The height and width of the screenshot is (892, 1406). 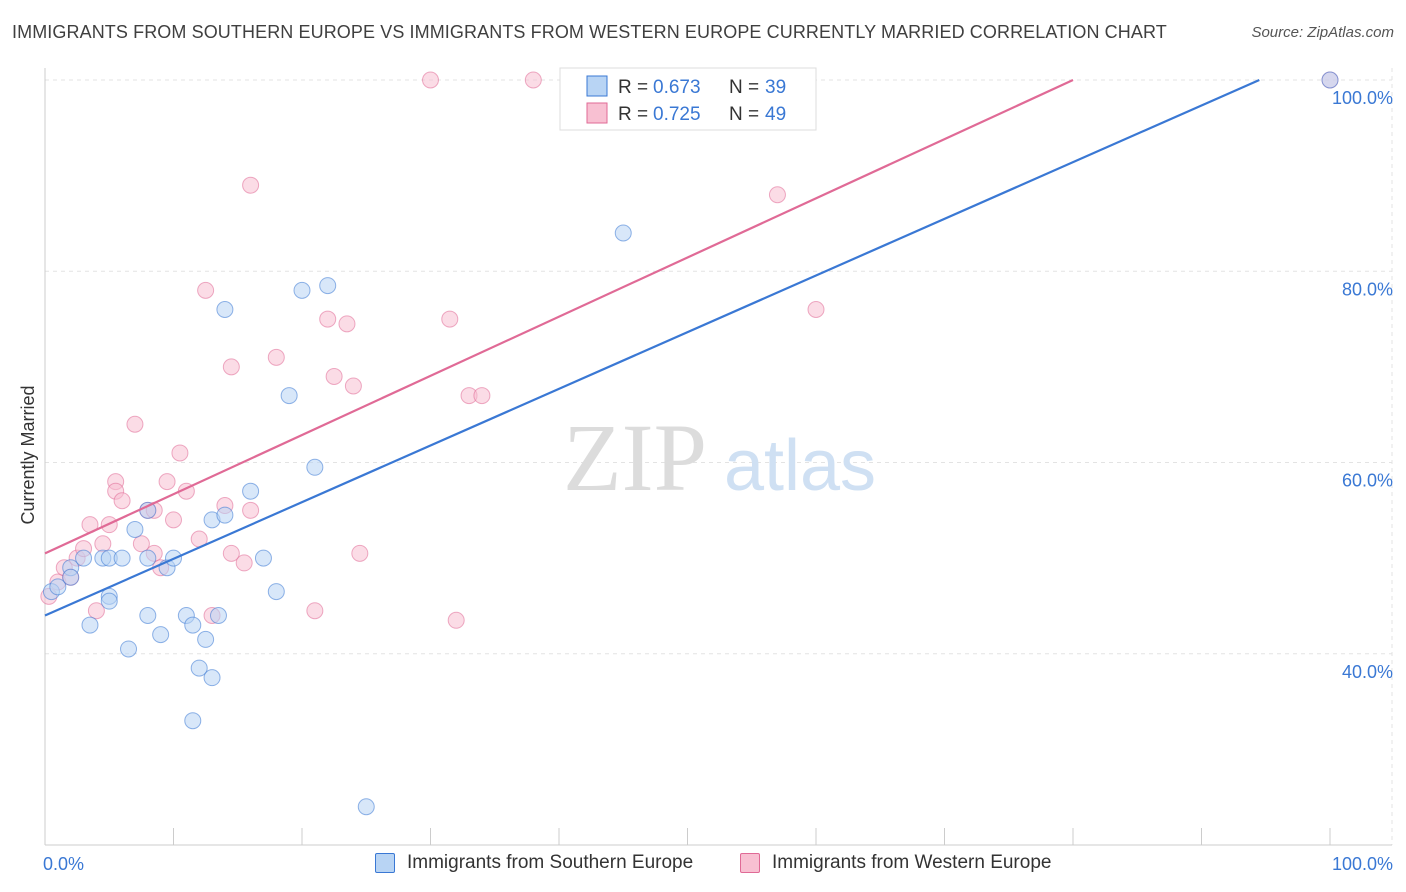 What do you see at coordinates (1362, 864) in the screenshot?
I see `x-tick-label-right: 100.0%` at bounding box center [1362, 864].